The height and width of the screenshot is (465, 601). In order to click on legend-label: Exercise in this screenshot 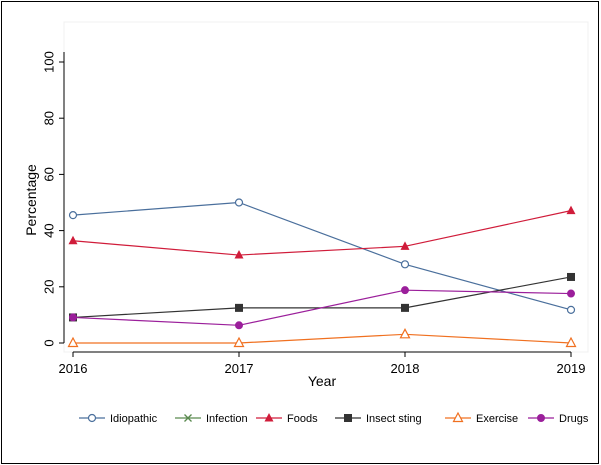, I will do `click(497, 419)`.